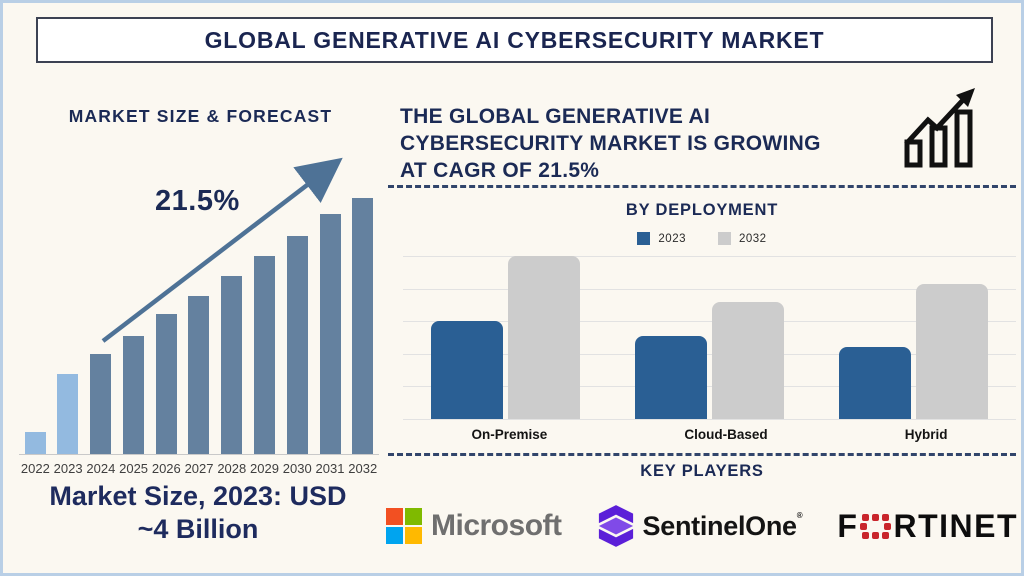  I want to click on forecast-bar-2022, so click(35, 443).